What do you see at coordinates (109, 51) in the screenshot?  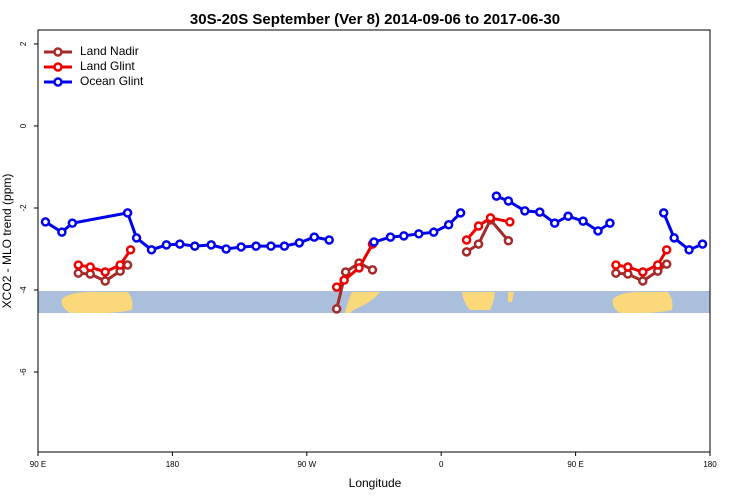 I see `legend-label: Land Nadir` at bounding box center [109, 51].